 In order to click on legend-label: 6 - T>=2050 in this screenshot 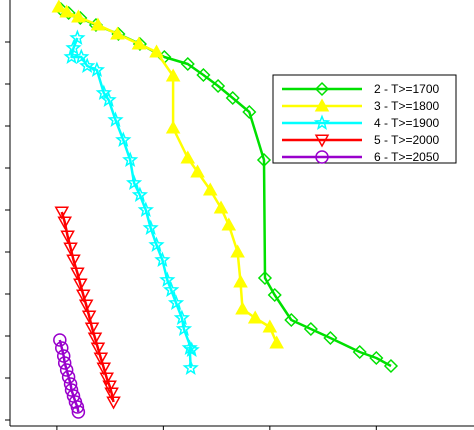, I will do `click(406, 157)`.